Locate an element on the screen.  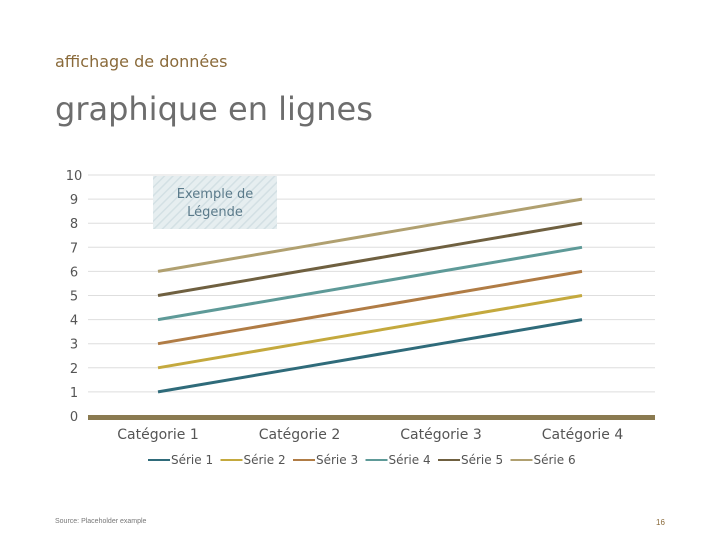
y-tick-label: 1 is located at coordinates (74, 393).